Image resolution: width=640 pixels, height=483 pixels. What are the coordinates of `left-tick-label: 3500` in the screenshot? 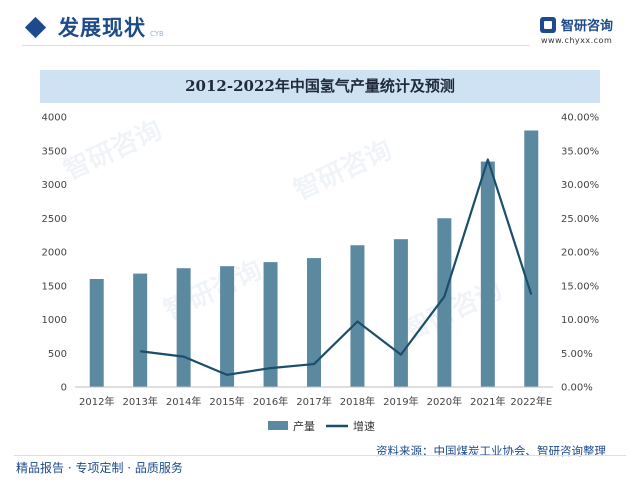 It's located at (54, 151).